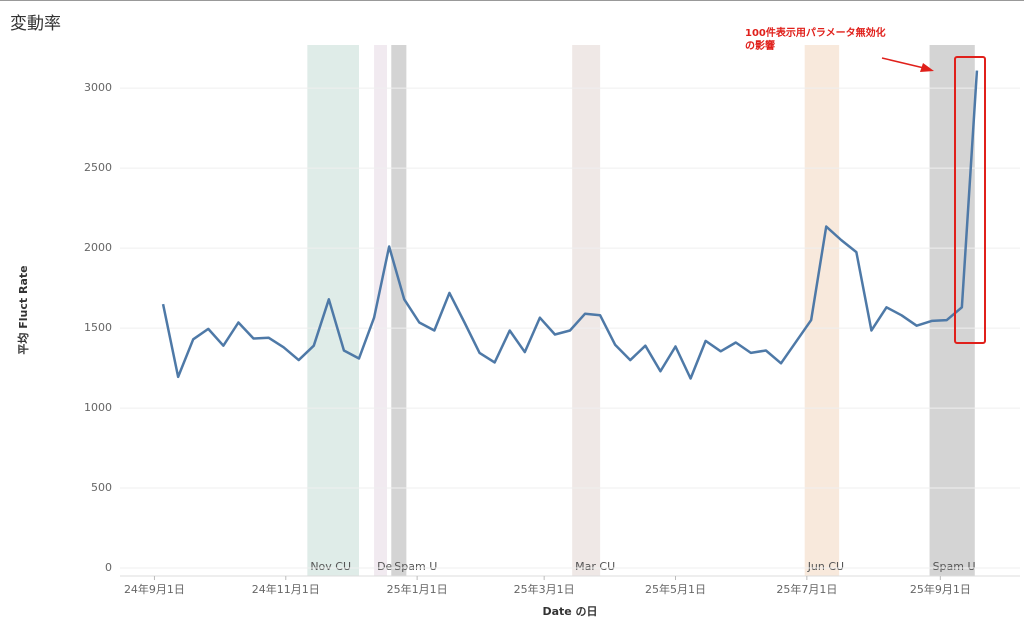 The image size is (1024, 634). Describe the element at coordinates (760, 45) in the screenshot. I see `annotation: の影響` at that location.